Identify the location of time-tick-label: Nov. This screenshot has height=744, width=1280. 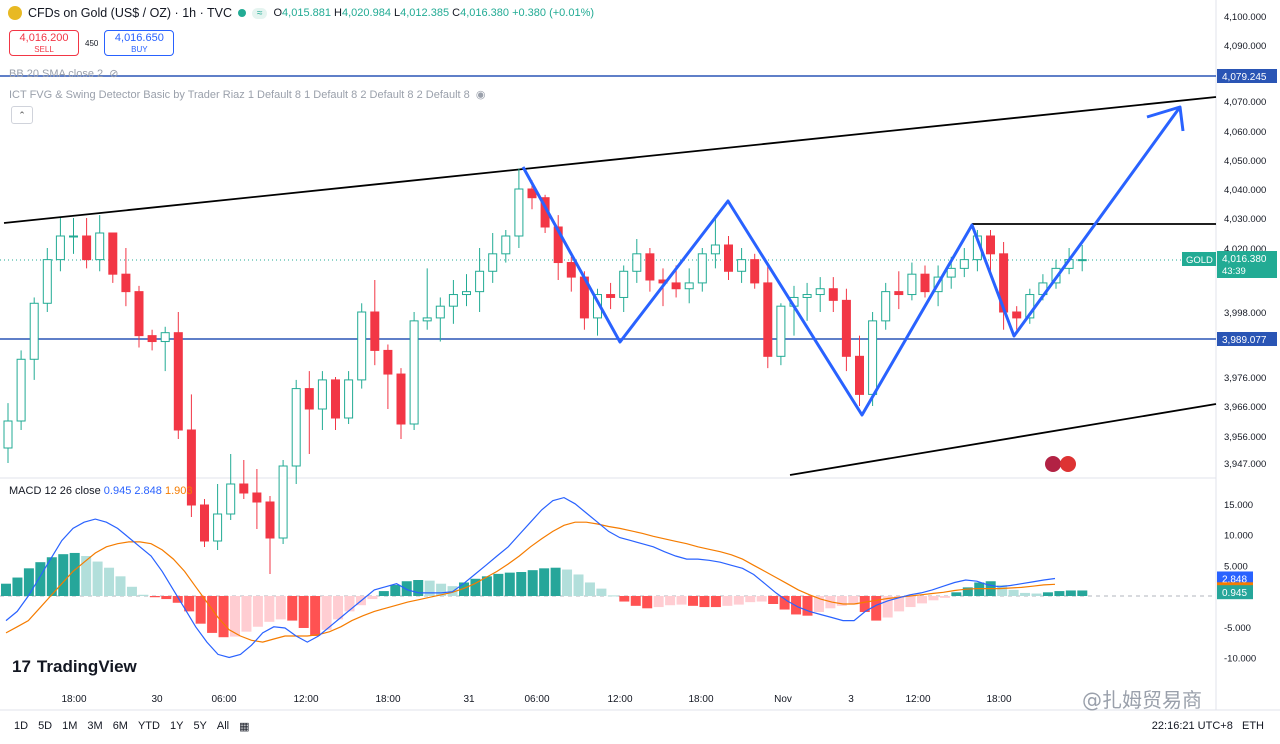
(783, 699).